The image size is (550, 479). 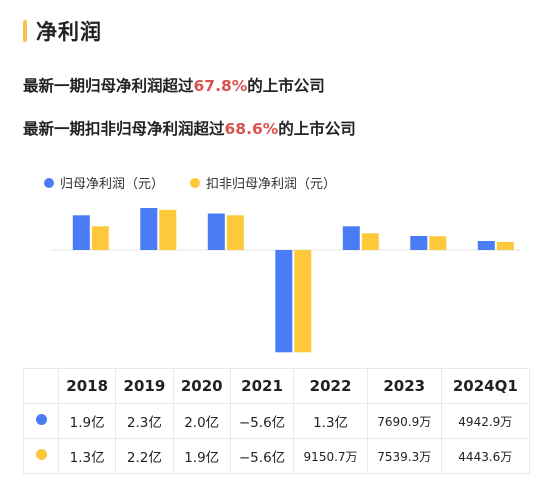 I want to click on headline-prefix: 最新一期扣非归母净利润超过, so click(x=124, y=129).